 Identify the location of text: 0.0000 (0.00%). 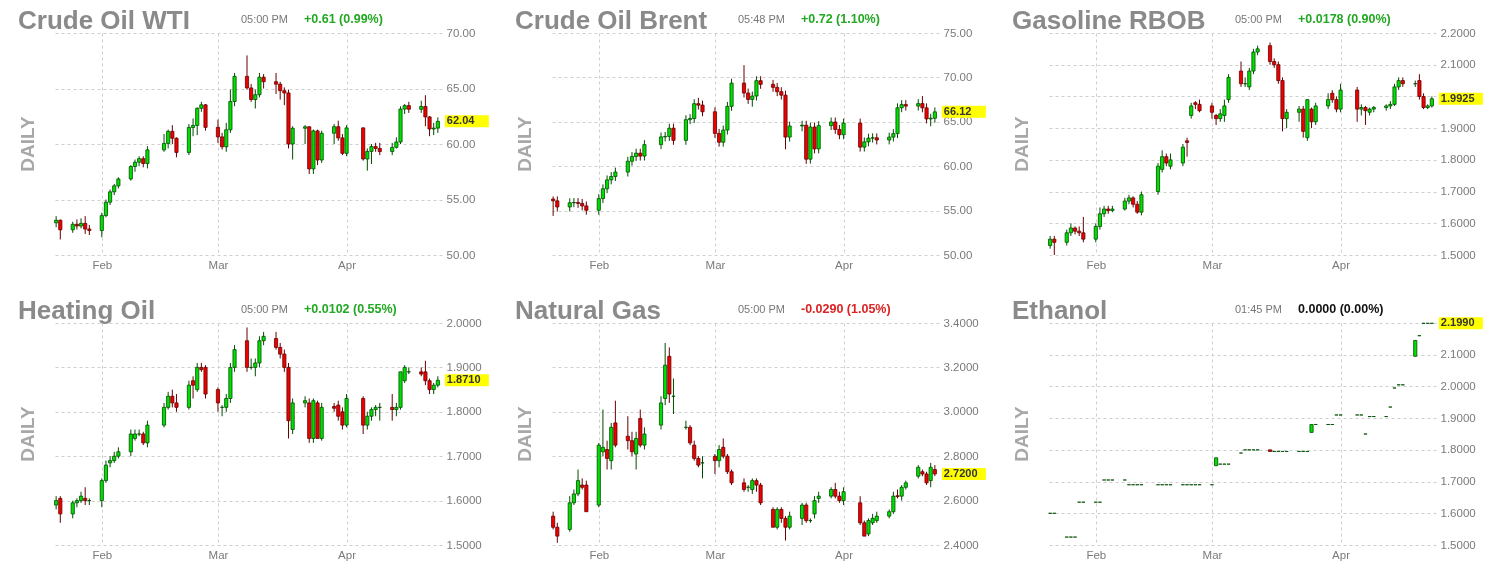
(1341, 309).